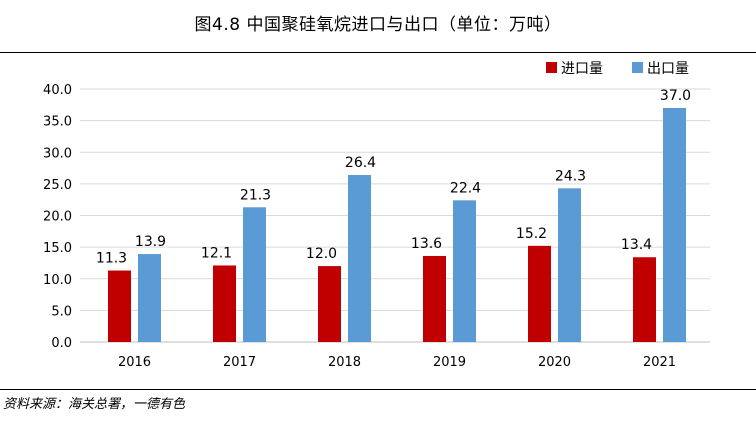 Image resolution: width=756 pixels, height=421 pixels. Describe the element at coordinates (378, 52) in the screenshot. I see `title-divider` at that location.